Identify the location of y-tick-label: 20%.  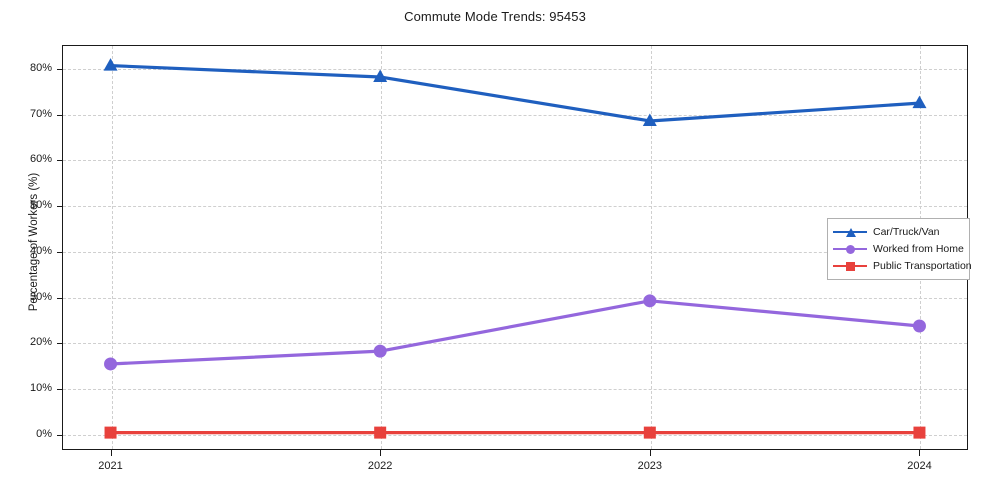
(40, 342).